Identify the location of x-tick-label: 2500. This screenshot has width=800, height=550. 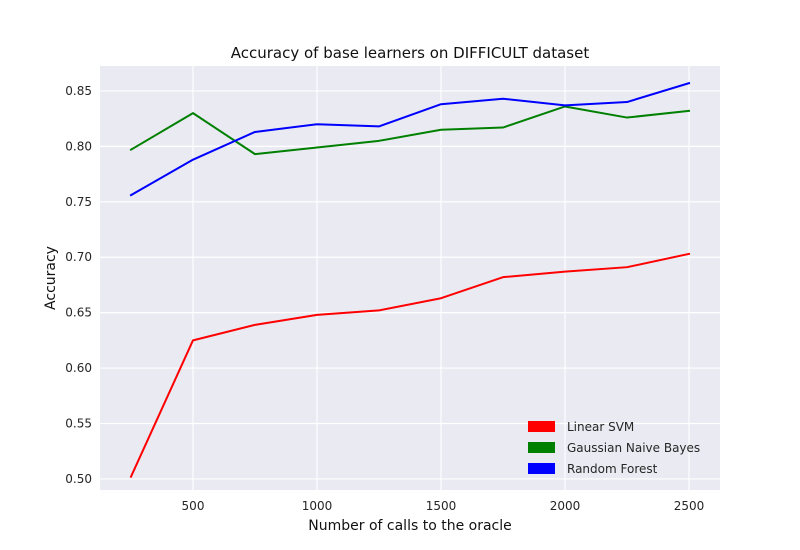
(689, 506).